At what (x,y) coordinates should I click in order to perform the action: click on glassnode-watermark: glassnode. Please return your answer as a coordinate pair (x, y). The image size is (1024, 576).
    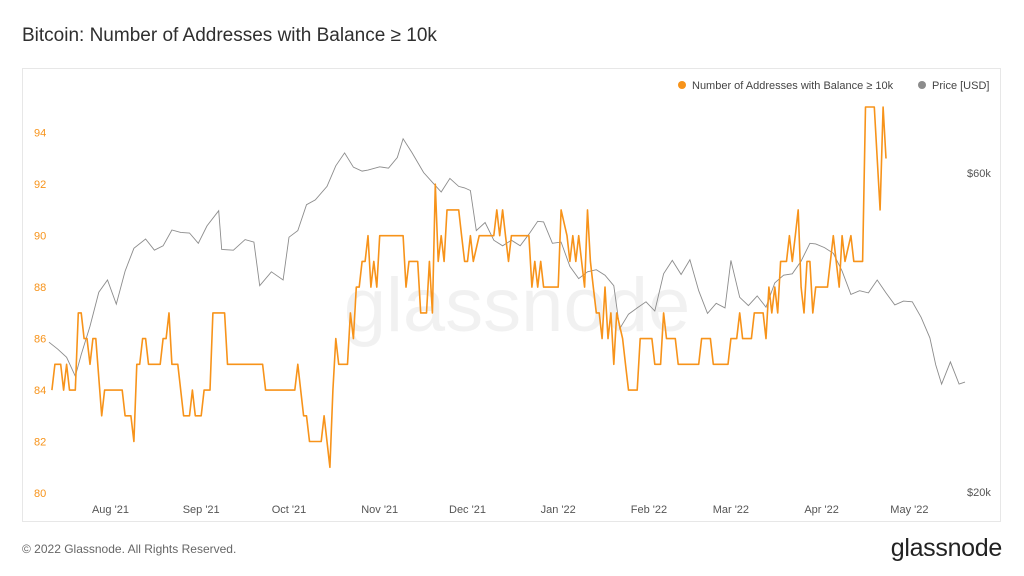
    Looking at the image, I should click on (517, 305).